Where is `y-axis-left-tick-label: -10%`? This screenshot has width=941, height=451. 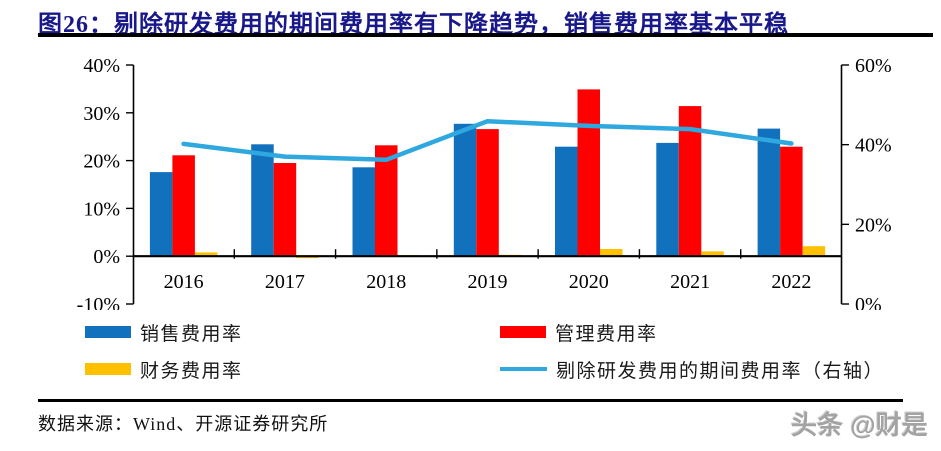 y-axis-left-tick-label: -10% is located at coordinates (98, 302).